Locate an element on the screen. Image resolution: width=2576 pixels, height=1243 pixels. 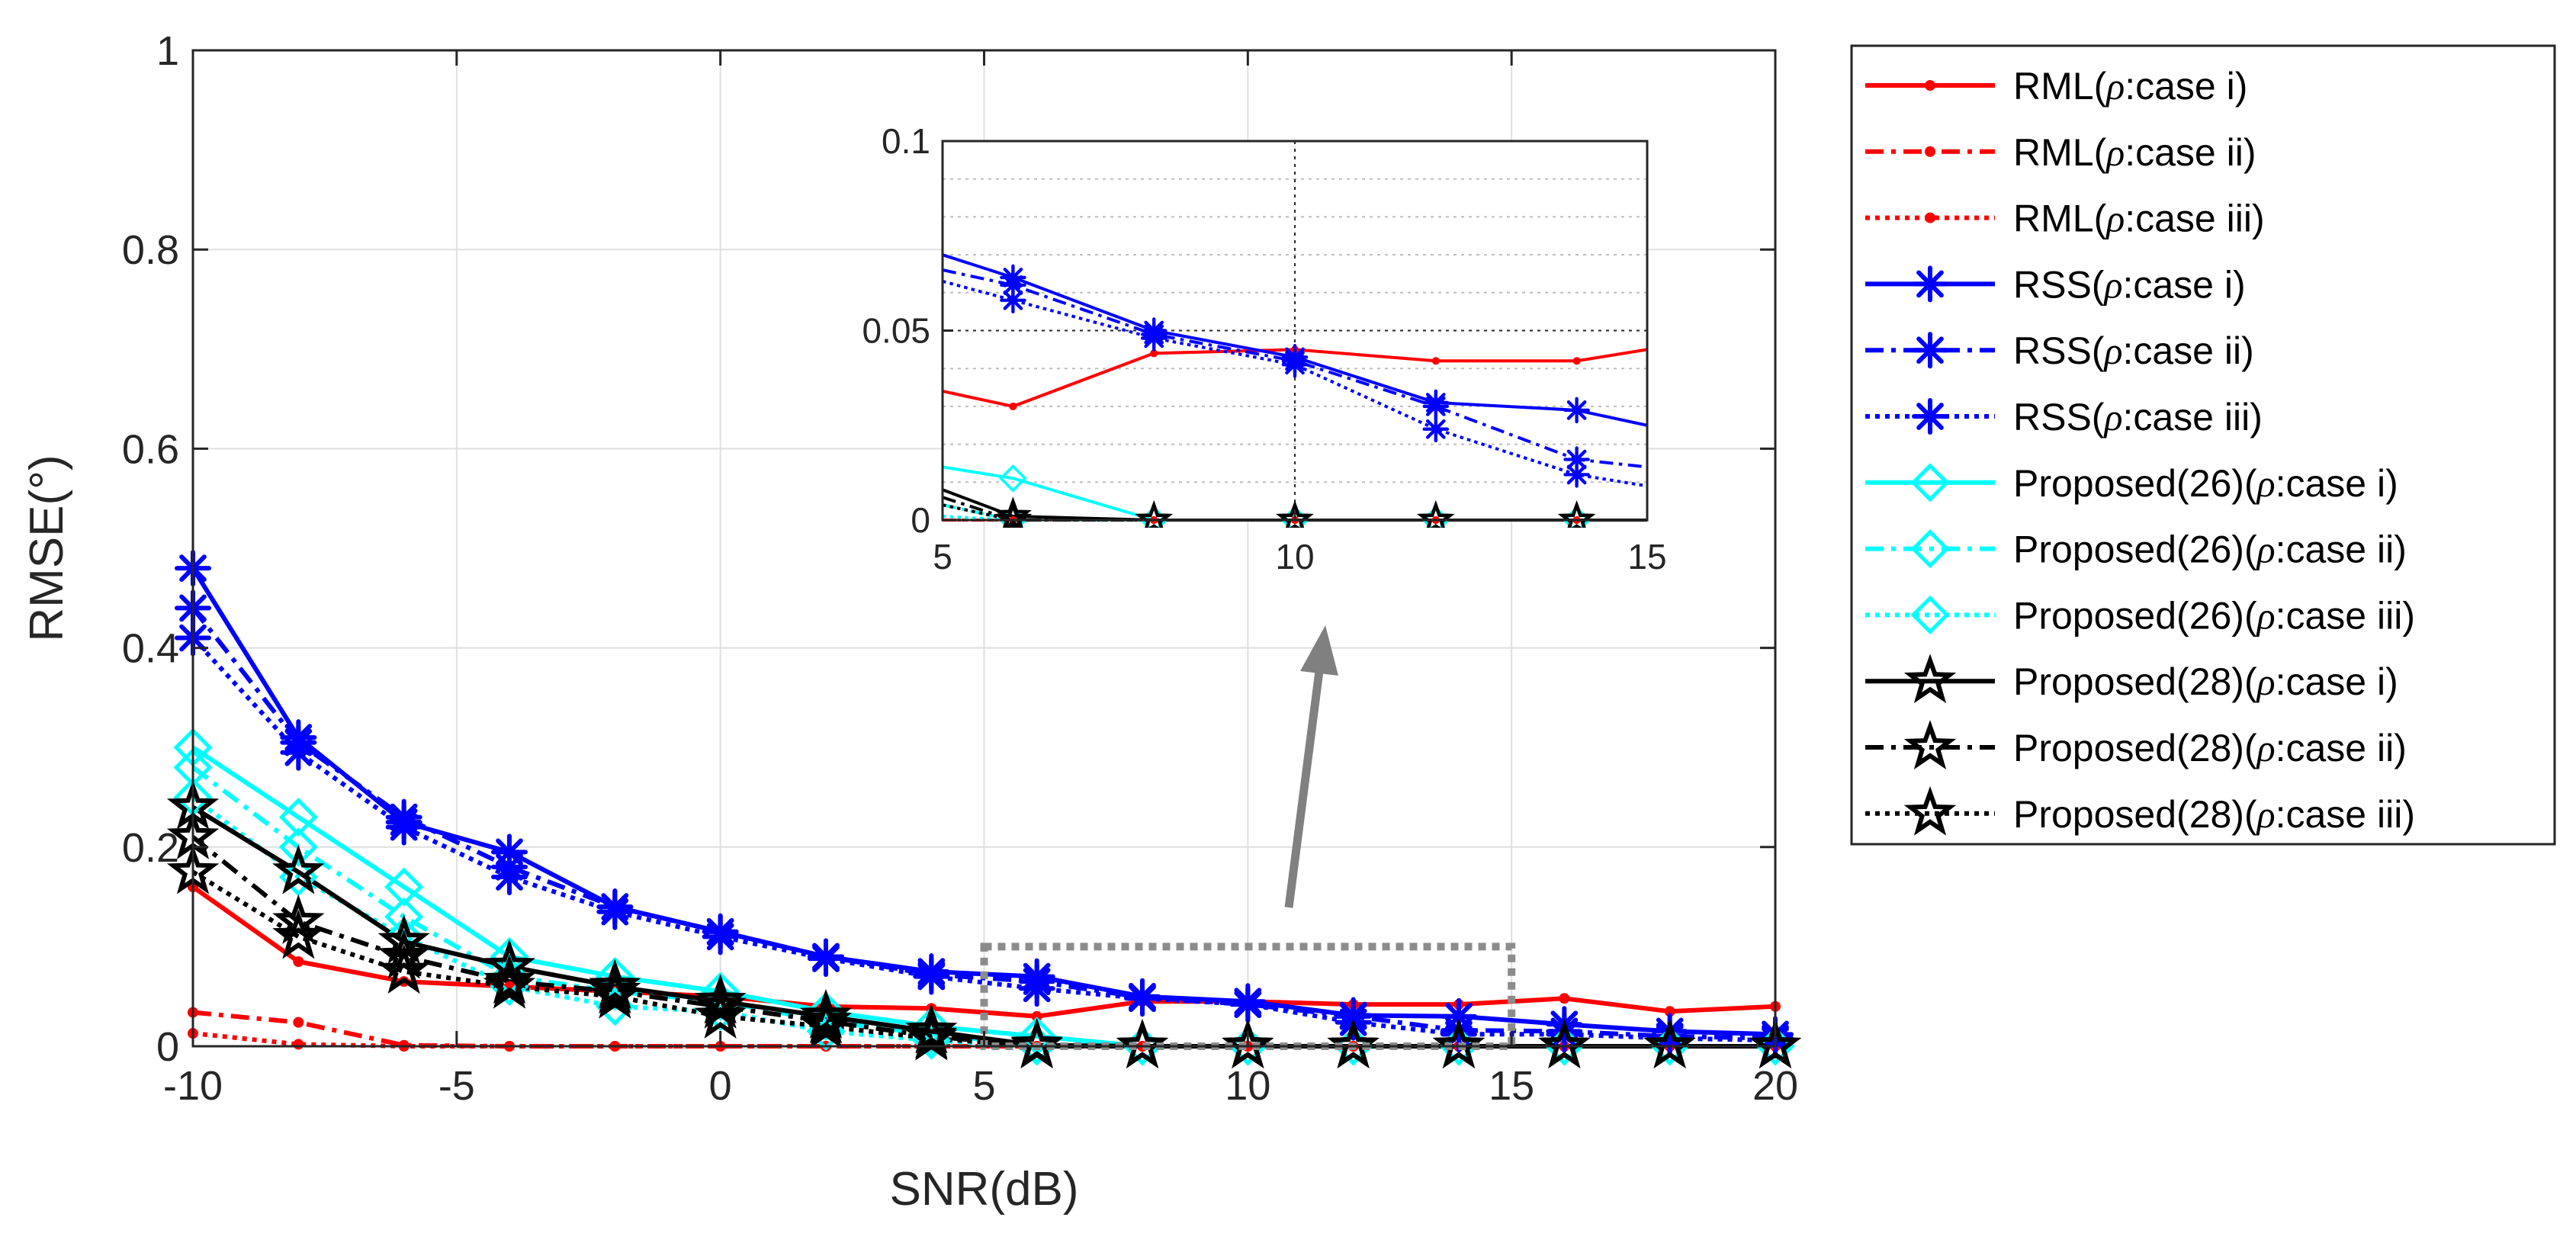
legend-item: Proposed(28)(ρ:case i) is located at coordinates (2131, 678).